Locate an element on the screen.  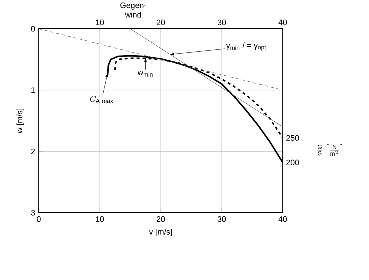
annotation: $C_{\mathrm{A\ max}}$ is located at coordinates (102, 100).